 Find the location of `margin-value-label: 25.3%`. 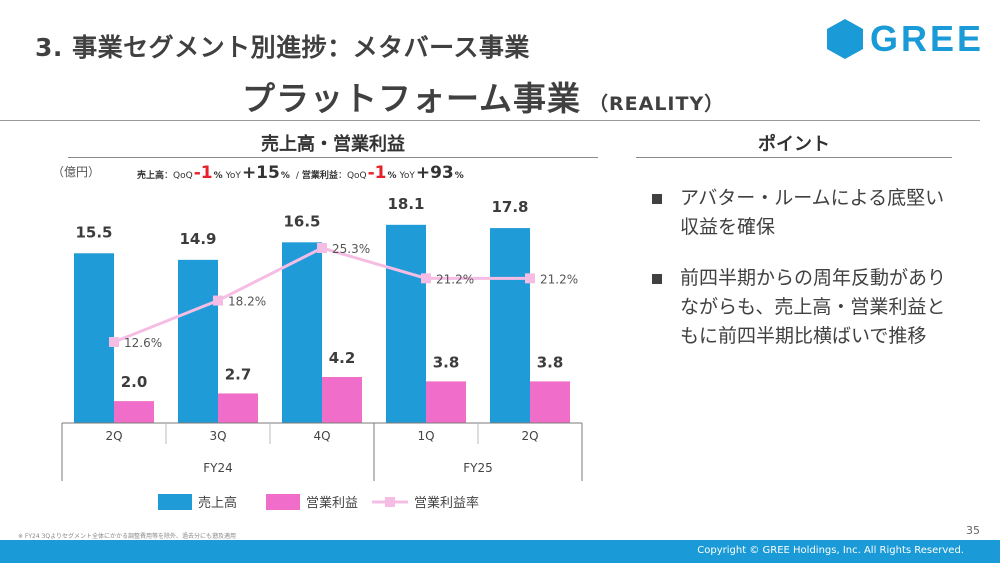

margin-value-label: 25.3% is located at coordinates (351, 249).